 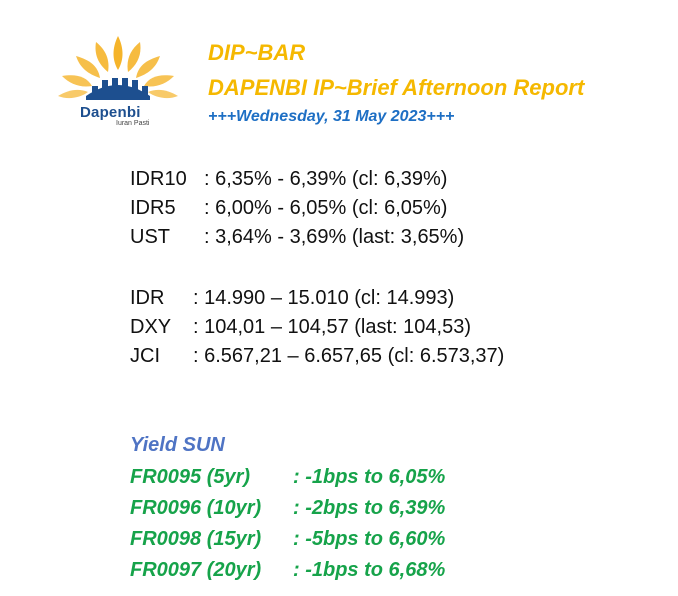 I want to click on market-row: IDR : 14.990 – 15.010 (cl: 14.993), so click(x=317, y=298).